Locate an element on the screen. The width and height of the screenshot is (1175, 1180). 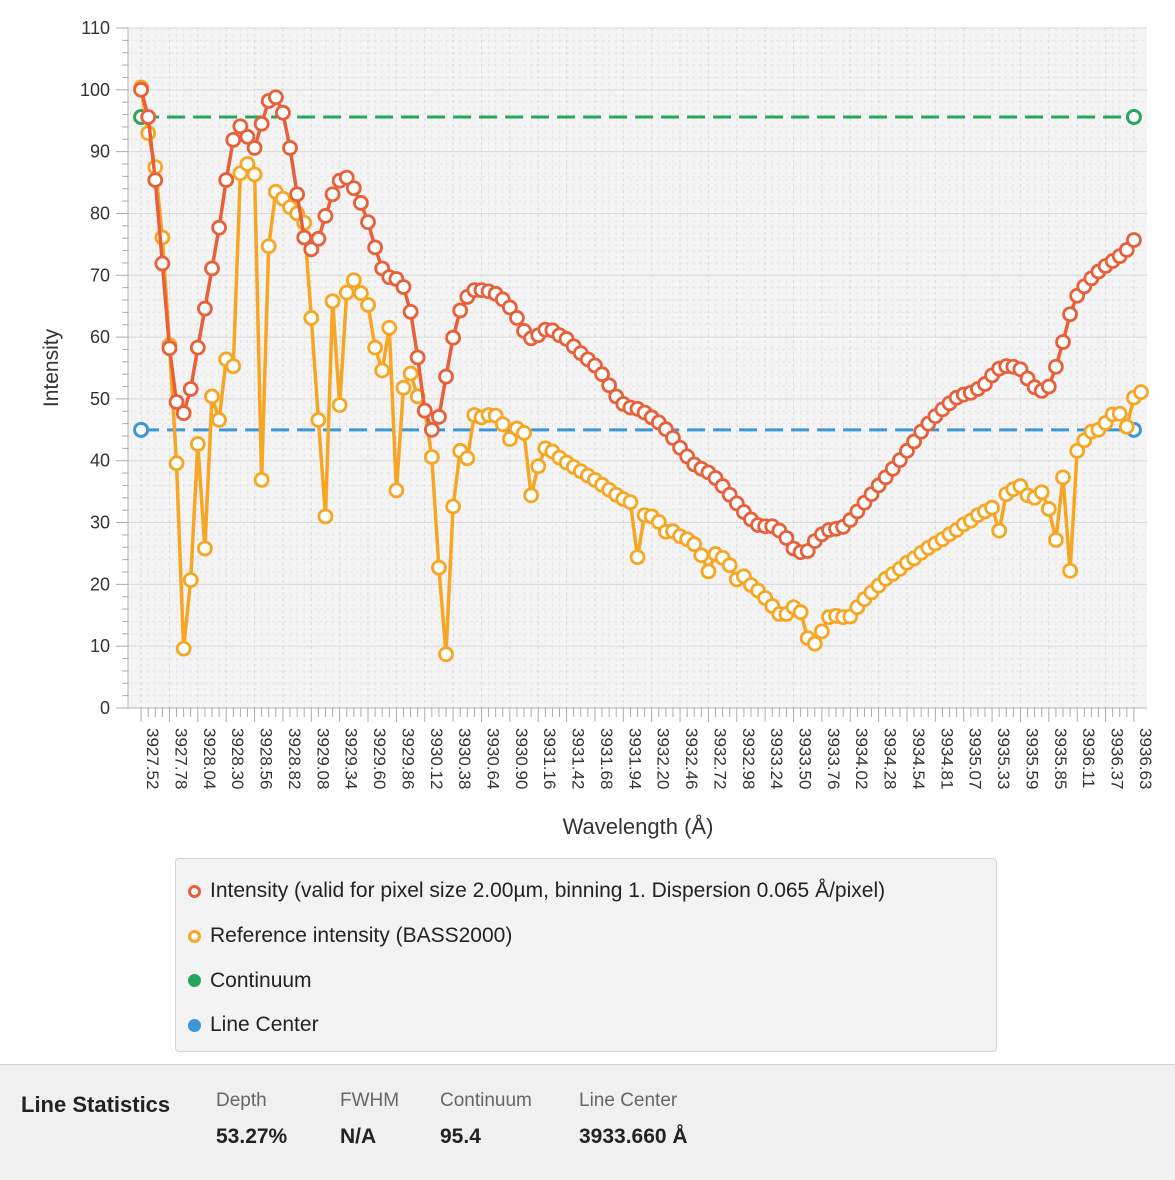
legend-item-reference: Reference intensity (BASS2000) is located at coordinates (586, 936).